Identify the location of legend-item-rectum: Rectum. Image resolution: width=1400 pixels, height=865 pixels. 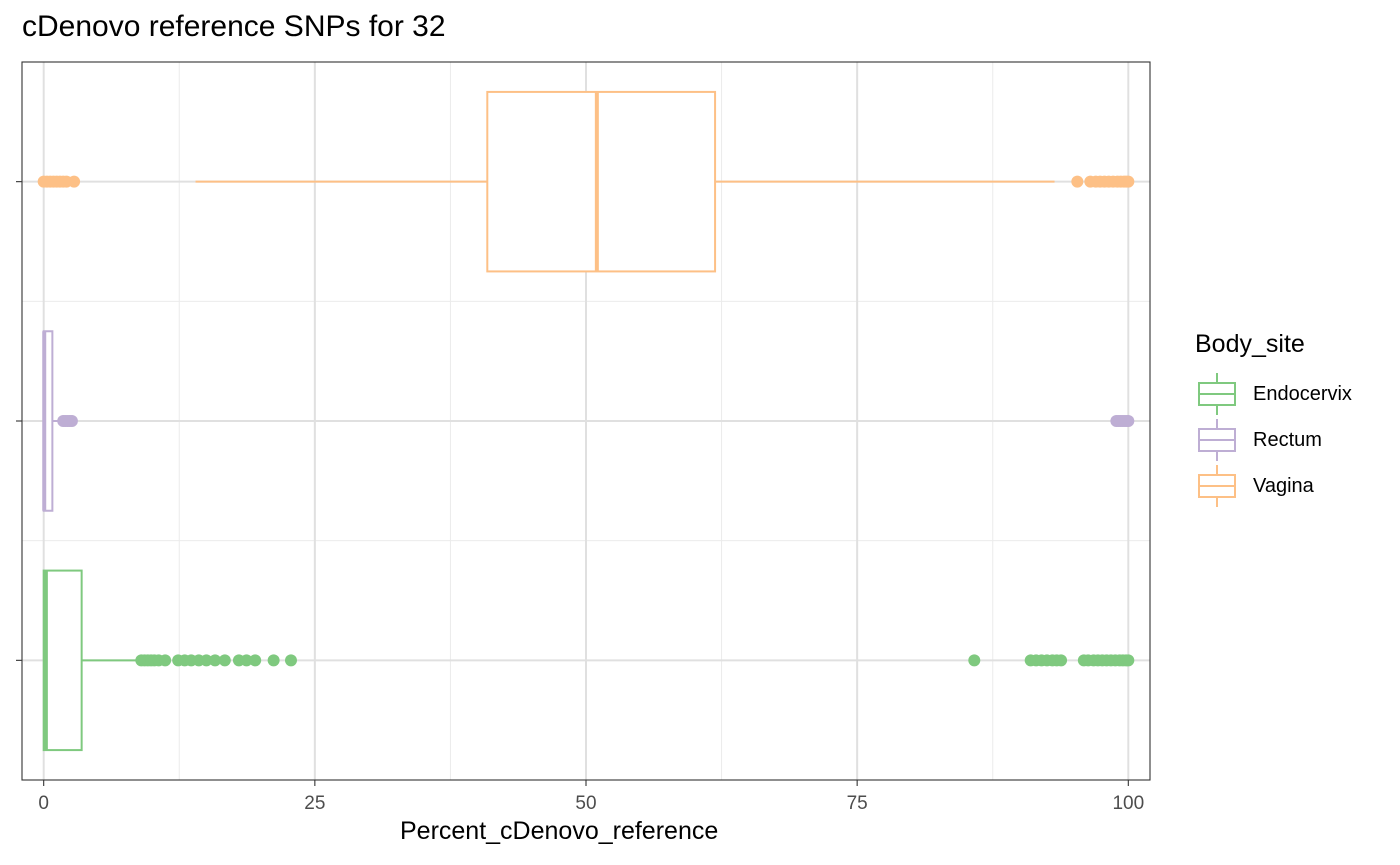
(1273, 440).